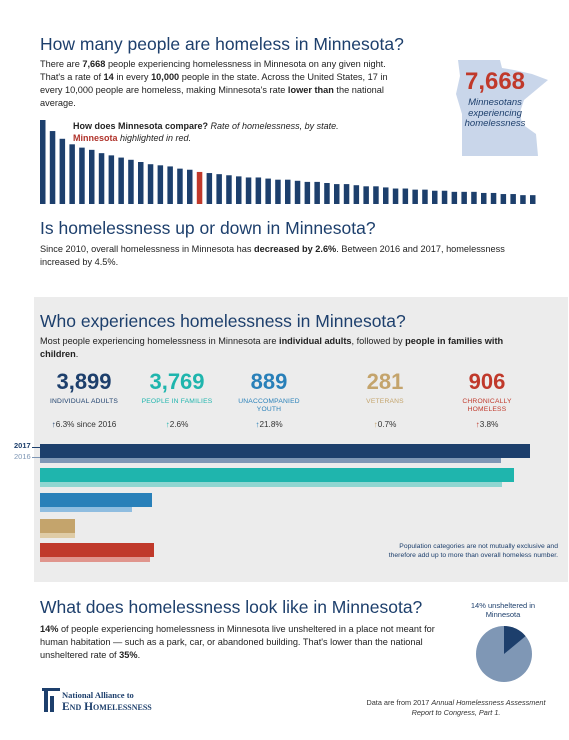 This screenshot has width=569, height=740. What do you see at coordinates (86, 424) in the screenshot?
I see `stat-change-text: 6.3% since 2016` at bounding box center [86, 424].